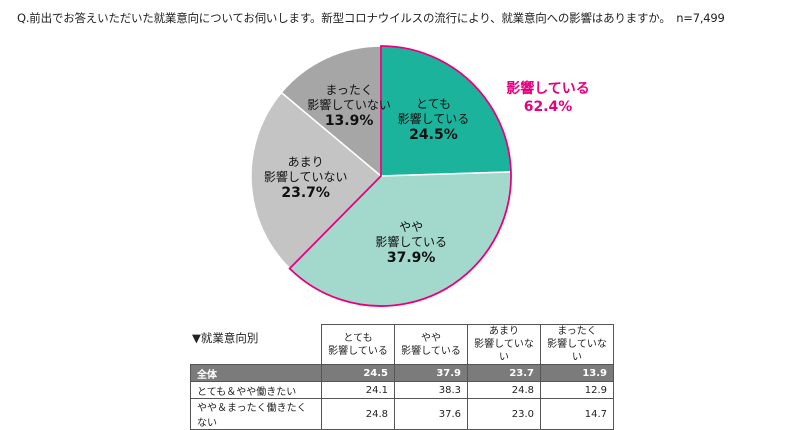 The width and height of the screenshot is (800, 430). Describe the element at coordinates (431, 344) in the screenshot. I see `header-cell: やや 影響している` at that location.